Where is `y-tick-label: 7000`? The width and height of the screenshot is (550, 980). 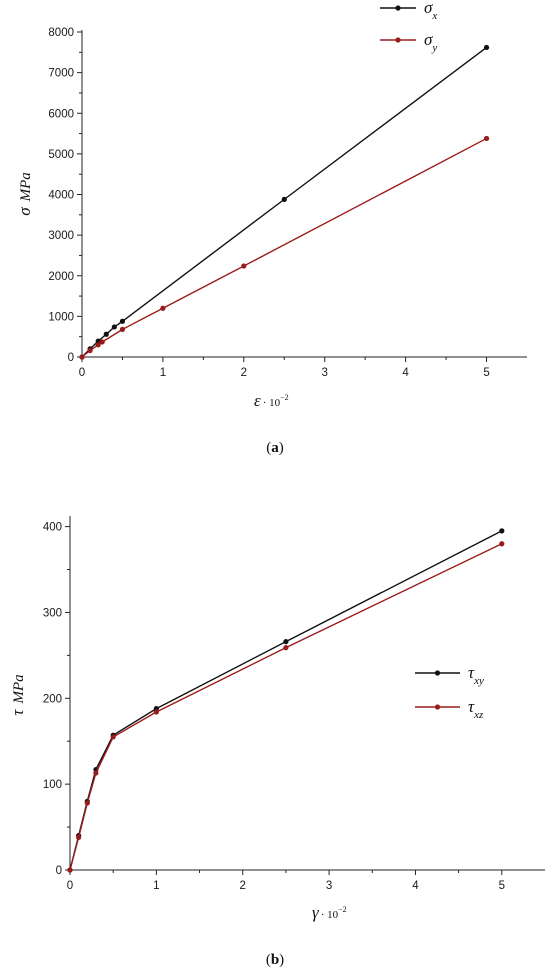 y-tick-label: 7000 is located at coordinates (61, 74).